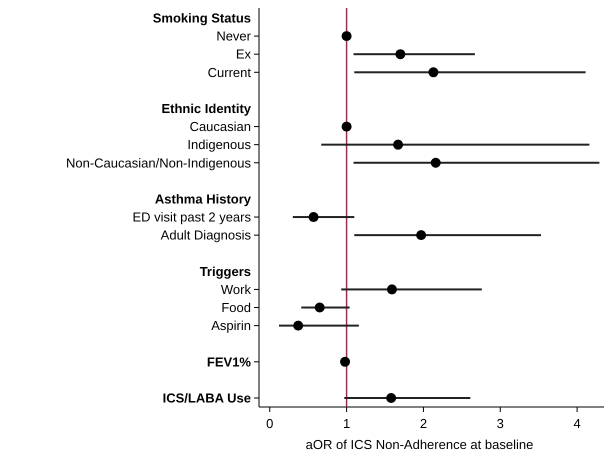 Image resolution: width=616 pixels, height=462 pixels. Describe the element at coordinates (159, 162) in the screenshot. I see `y-tick-label: Non-Caucasian/Non-Indigenous` at that location.